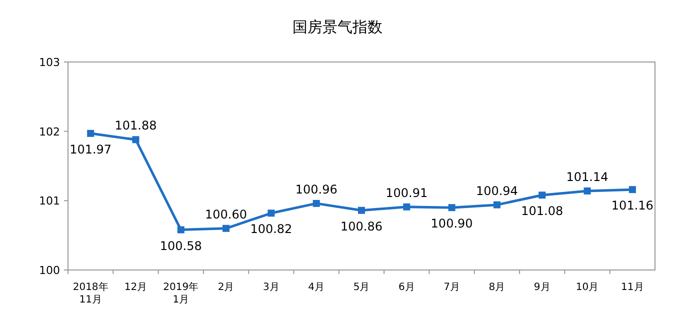  What do you see at coordinates (316, 189) in the screenshot?
I see `data-label: 100.96` at bounding box center [316, 189].